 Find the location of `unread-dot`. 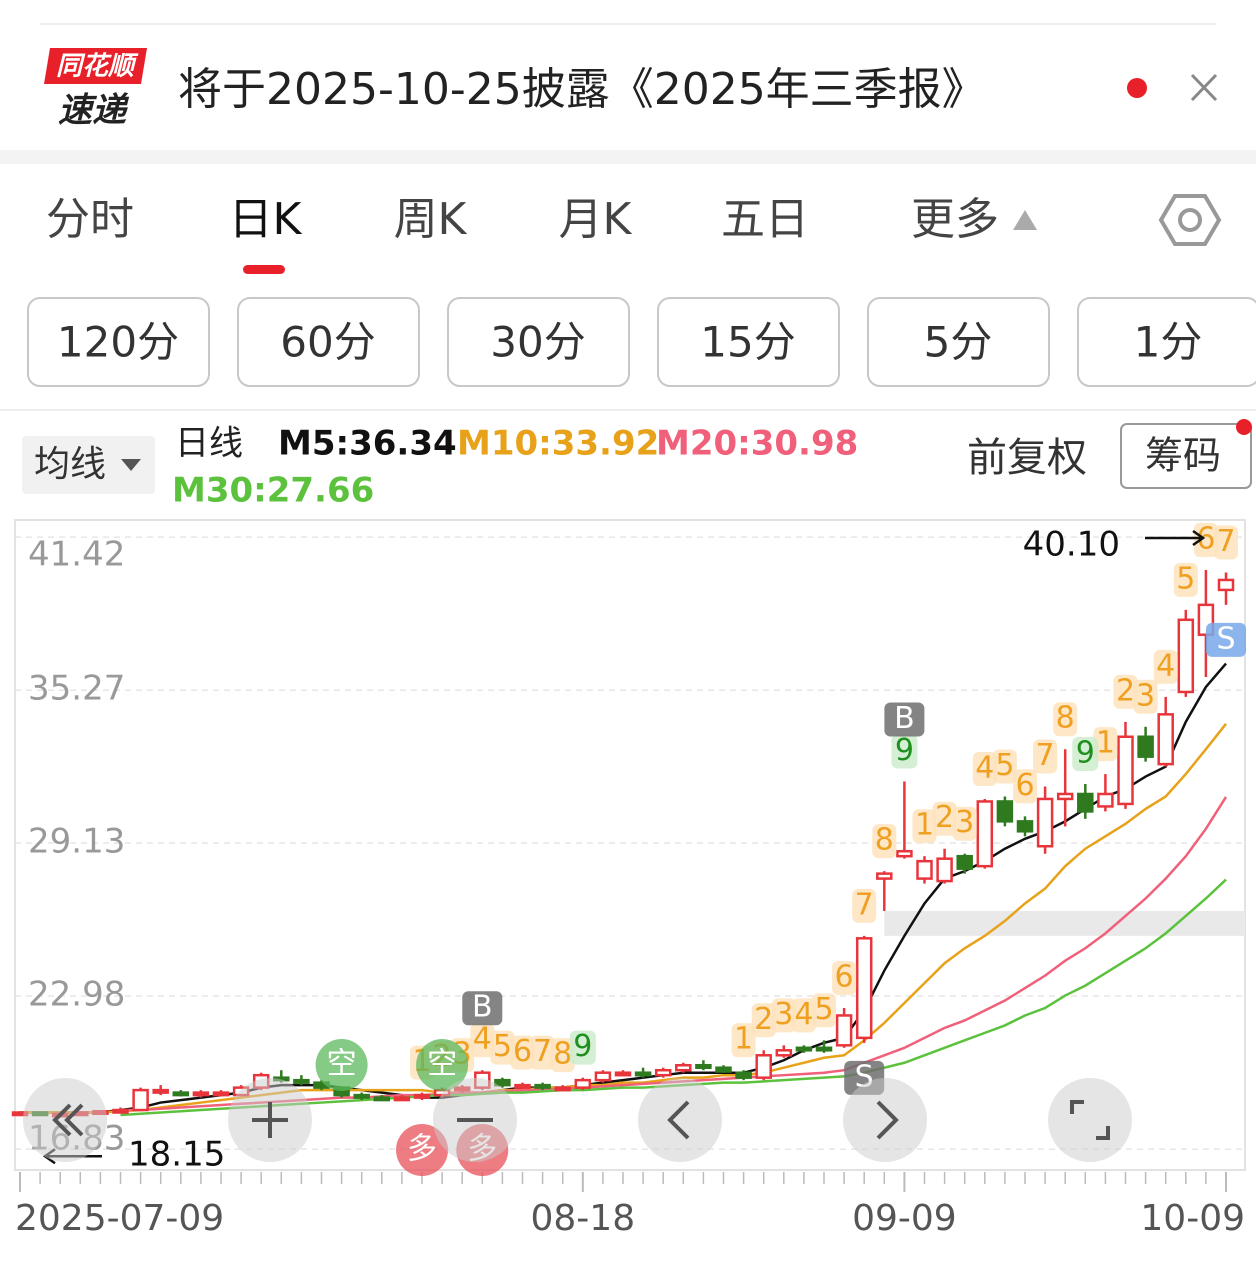

unread-dot is located at coordinates (1137, 88).